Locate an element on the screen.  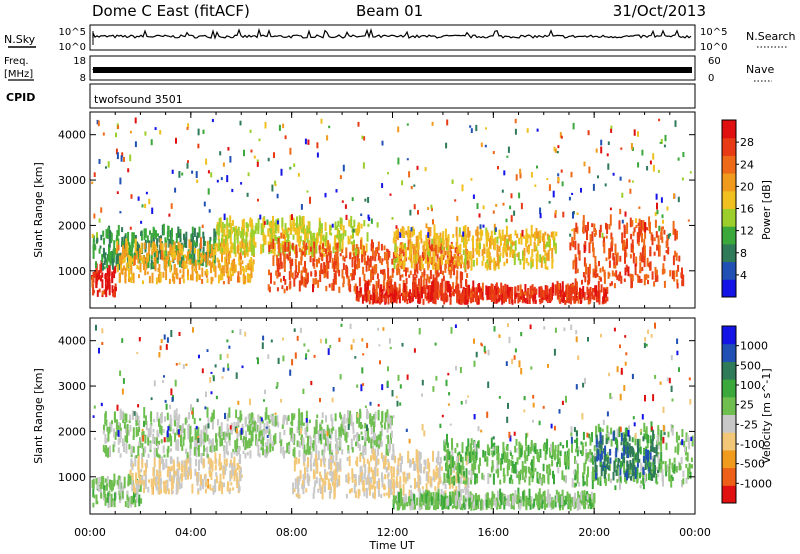
cpid-label: CPID is located at coordinates (20, 97).